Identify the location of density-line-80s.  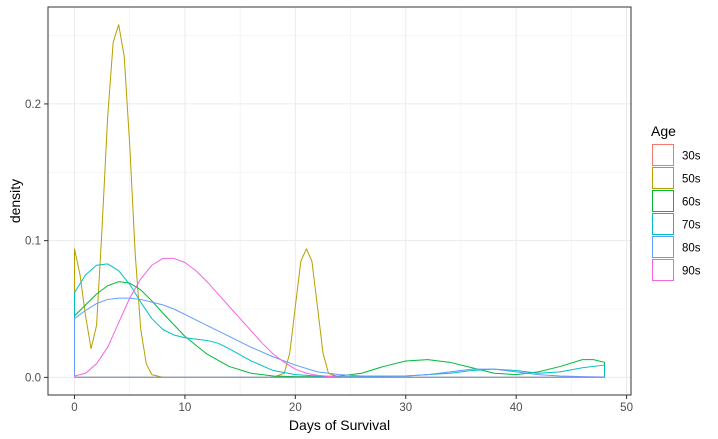
(339, 337).